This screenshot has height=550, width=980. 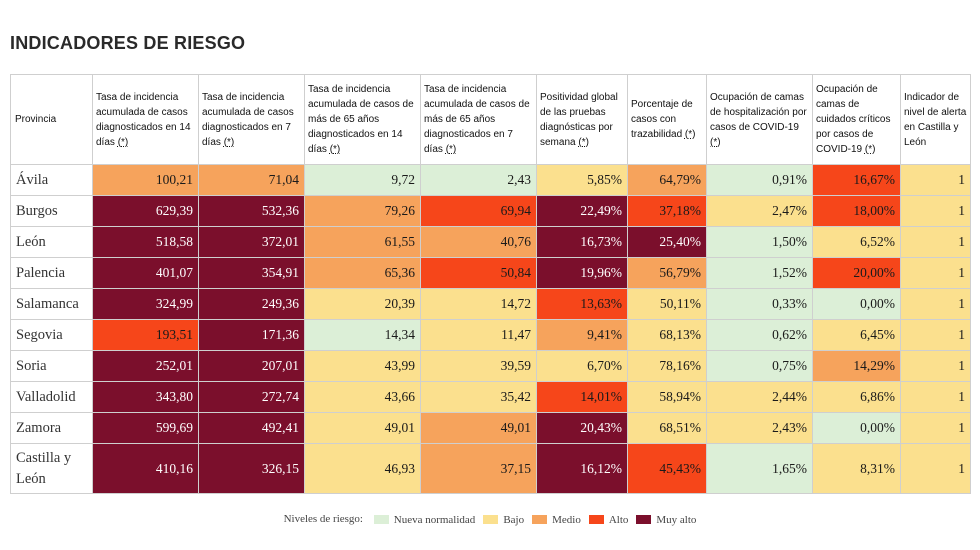 I want to click on province-cell: Ávila, so click(x=51, y=180).